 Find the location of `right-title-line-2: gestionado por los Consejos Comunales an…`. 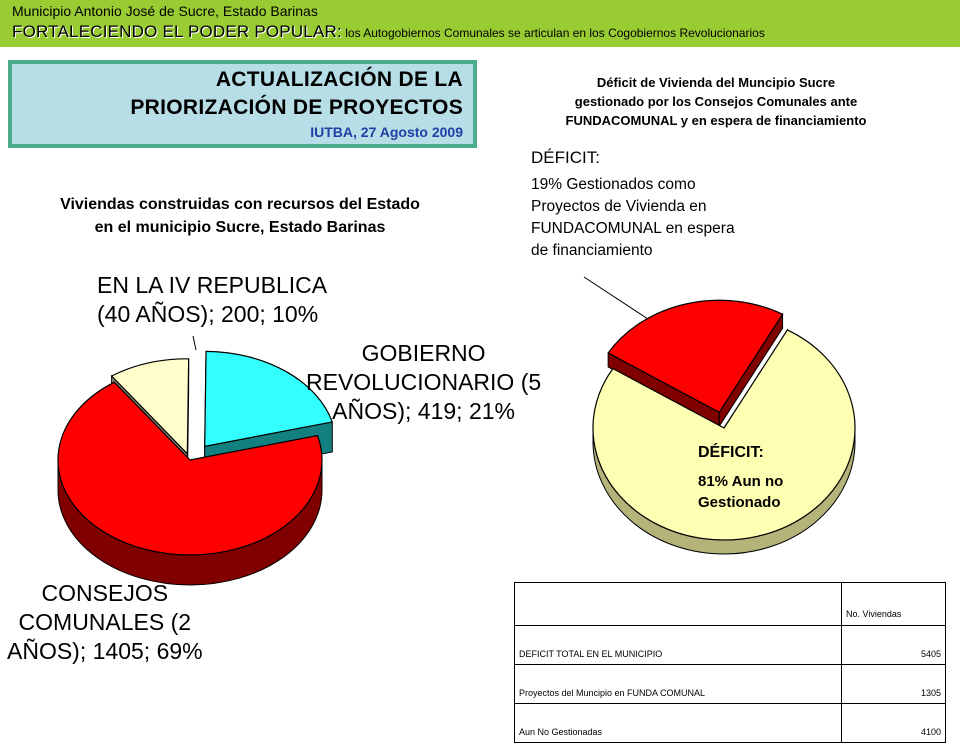

right-title-line-2: gestionado por los Consejos Comunales an… is located at coordinates (716, 101).